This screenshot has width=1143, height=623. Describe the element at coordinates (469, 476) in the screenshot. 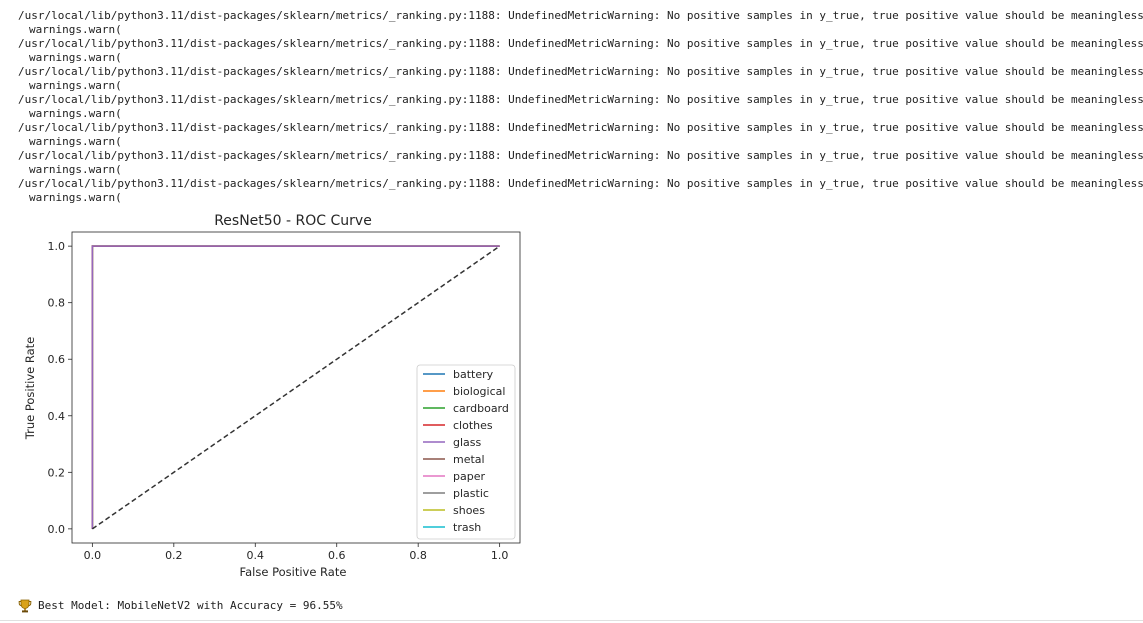

I see `legend-label-paper: paper` at that location.